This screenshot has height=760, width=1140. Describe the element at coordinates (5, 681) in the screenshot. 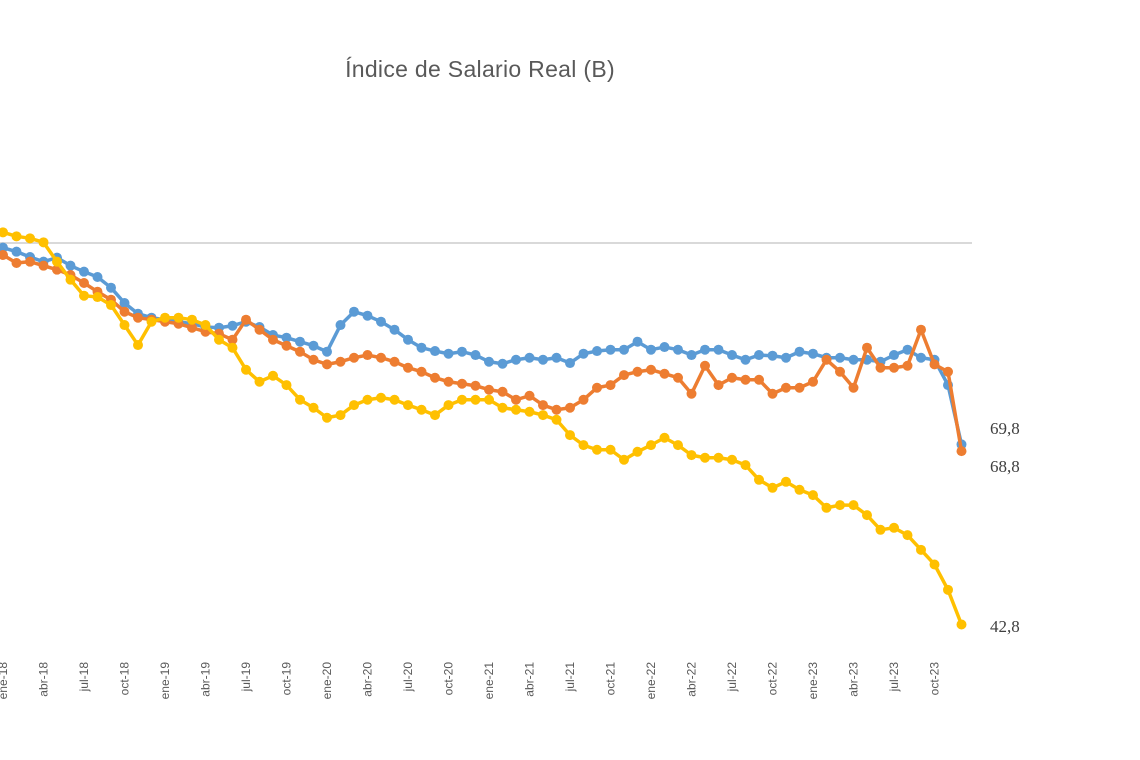

I see `x-tick-label: ene-18` at that location.